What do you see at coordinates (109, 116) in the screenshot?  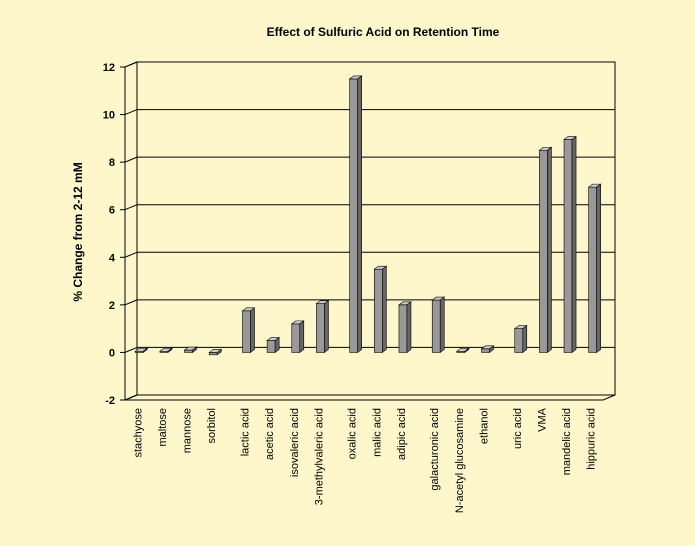 I see `y-tick-label: 10` at bounding box center [109, 116].